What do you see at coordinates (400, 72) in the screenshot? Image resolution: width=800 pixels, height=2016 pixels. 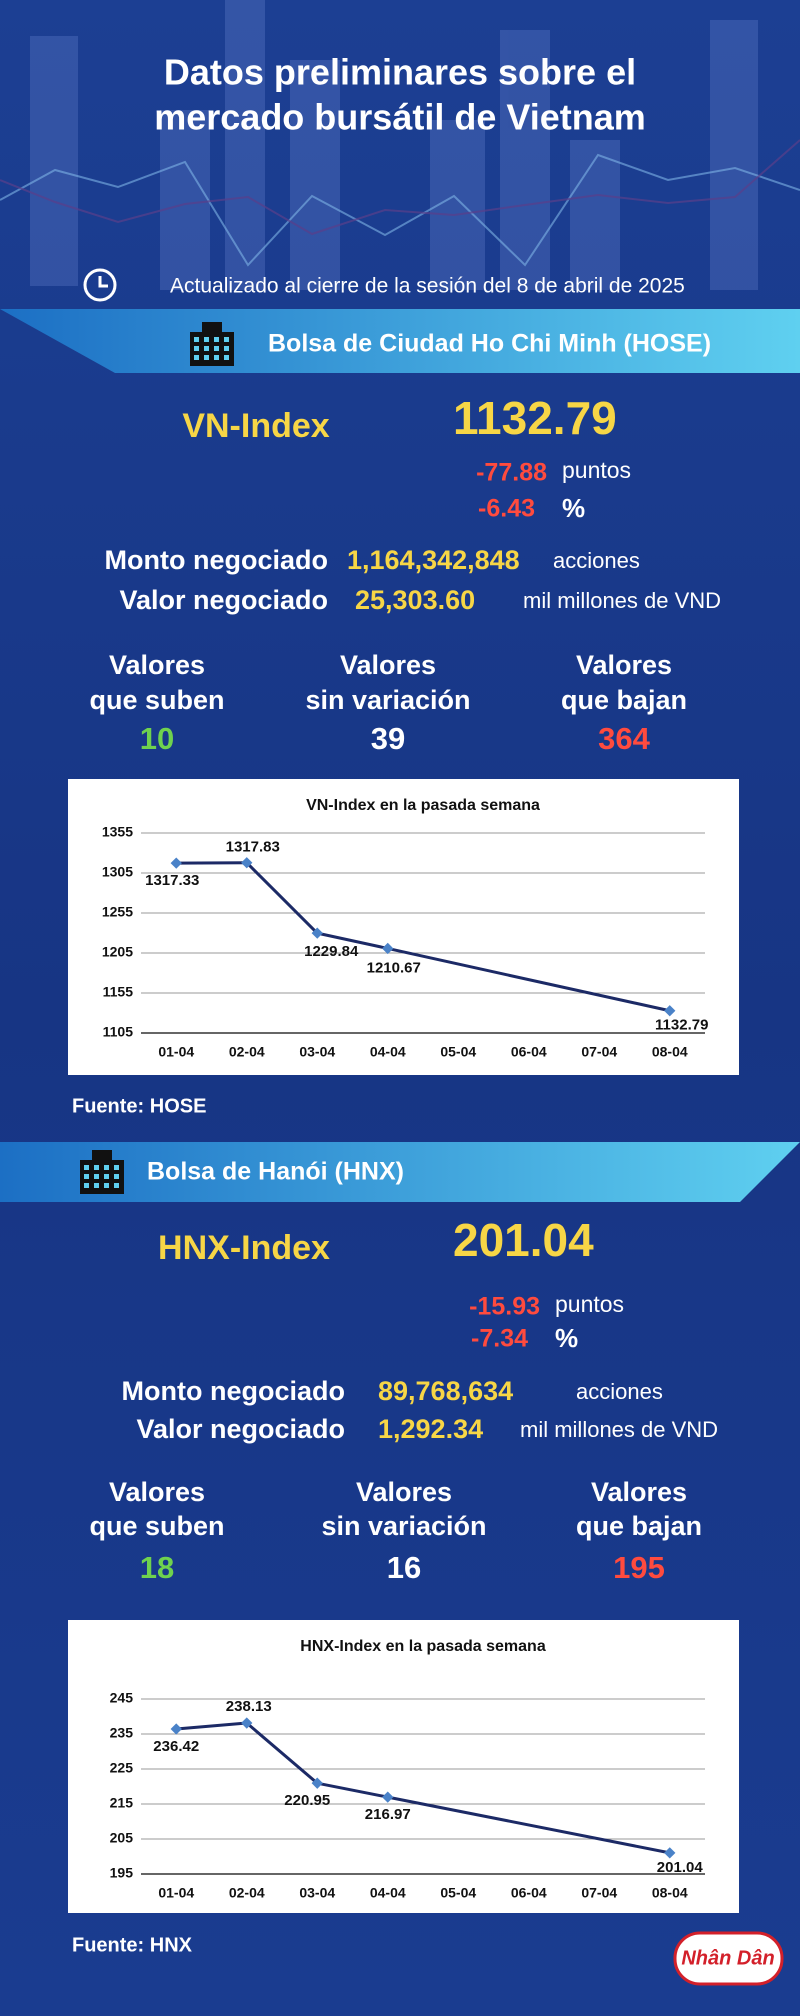 I see `title: Datos preliminares sobre el` at bounding box center [400, 72].